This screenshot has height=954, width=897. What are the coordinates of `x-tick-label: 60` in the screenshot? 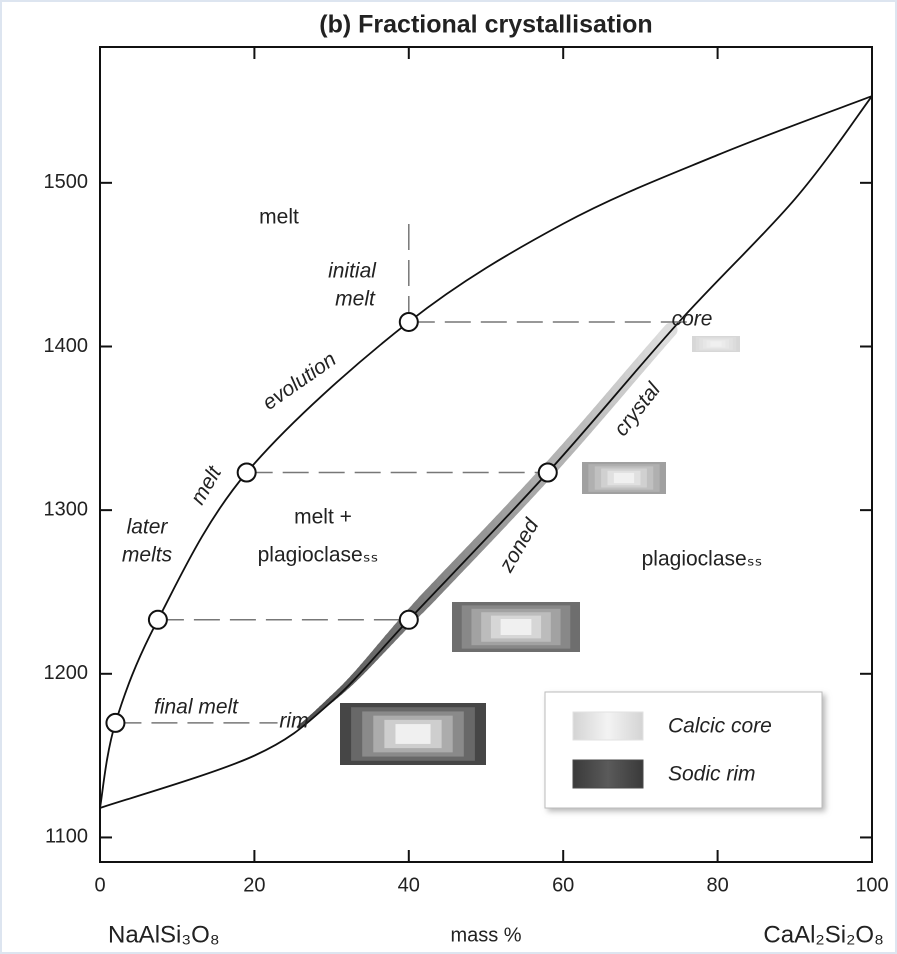 It's located at (563, 885).